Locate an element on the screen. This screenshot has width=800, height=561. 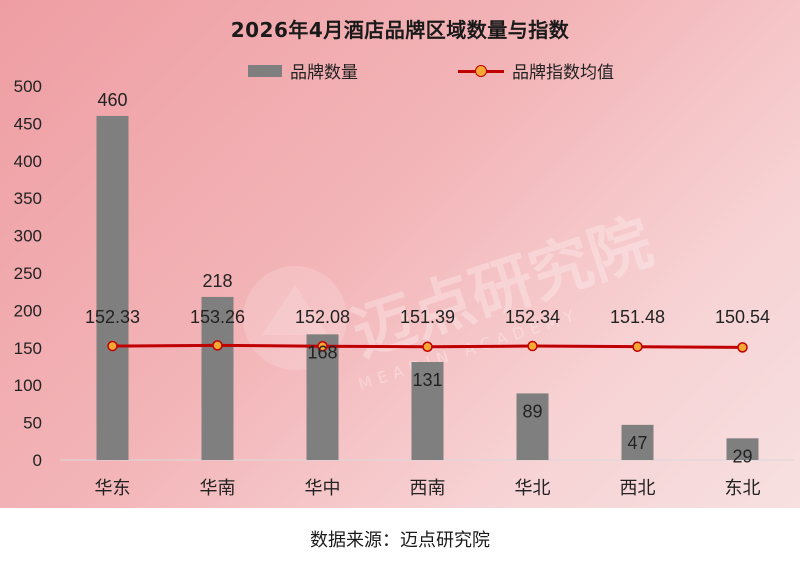
legend-line-swatch is located at coordinates (481, 71).